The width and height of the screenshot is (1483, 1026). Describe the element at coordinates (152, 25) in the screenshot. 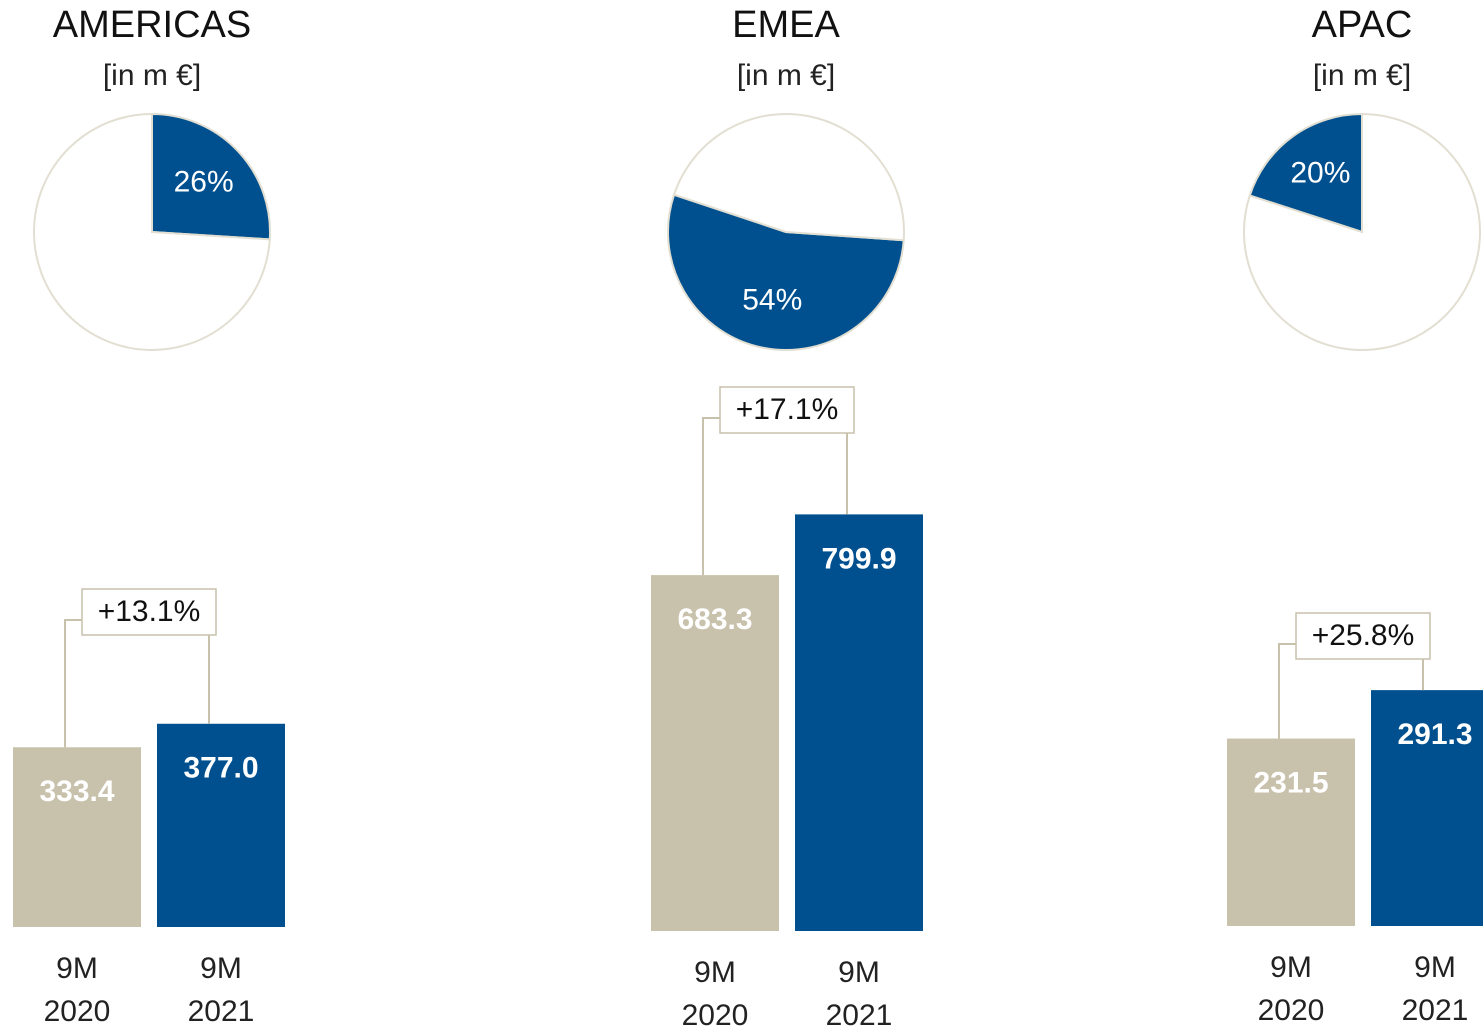

I see `region-title: AMERICAS` at that location.